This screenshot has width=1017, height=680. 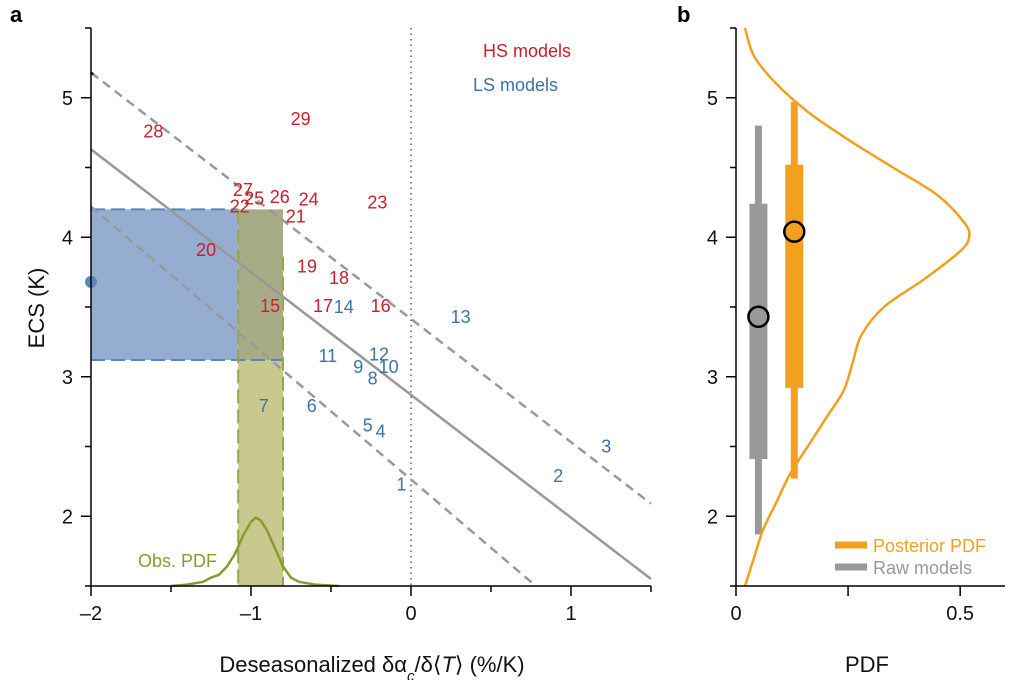 I want to click on model-point-23: 23, so click(x=377, y=203).